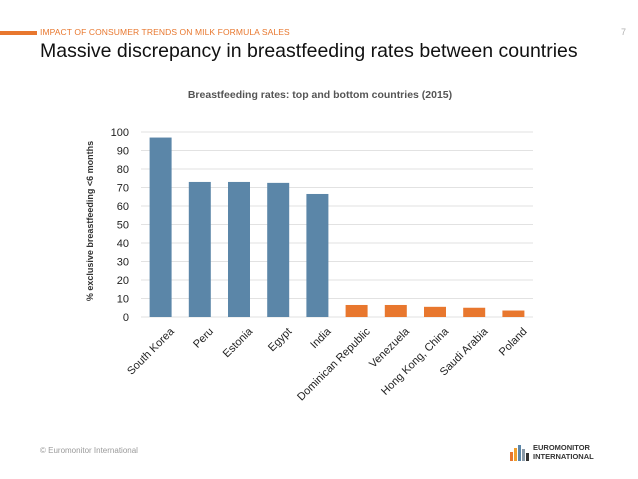  What do you see at coordinates (562, 447) in the screenshot?
I see `logo-text-line1: EUROMONITOR` at bounding box center [562, 447].